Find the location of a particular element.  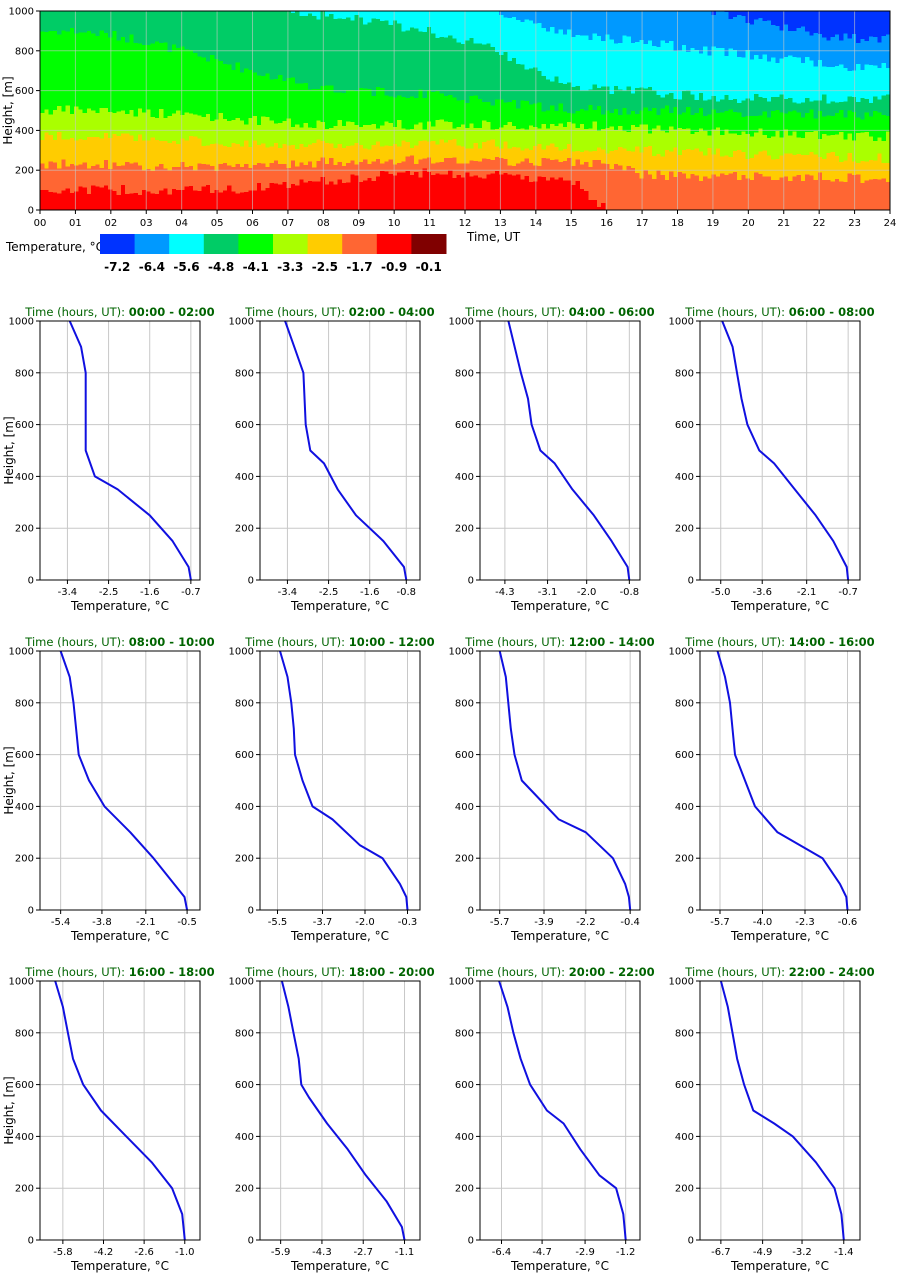

x-tick-label: 08 is located at coordinates (323, 223).